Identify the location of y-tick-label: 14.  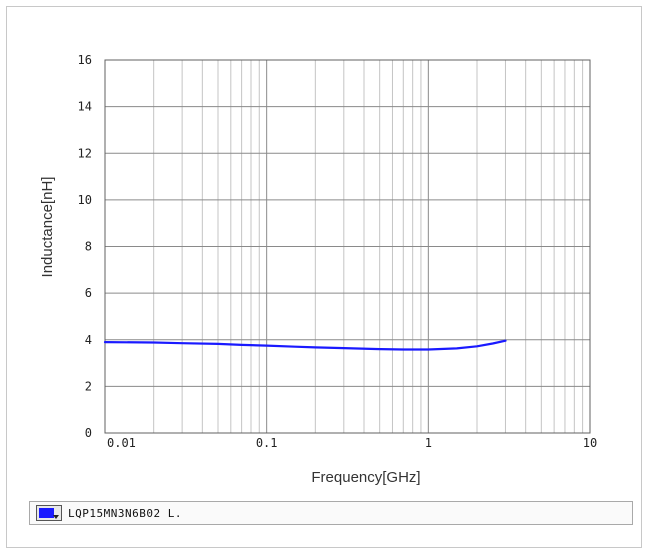
(85, 107).